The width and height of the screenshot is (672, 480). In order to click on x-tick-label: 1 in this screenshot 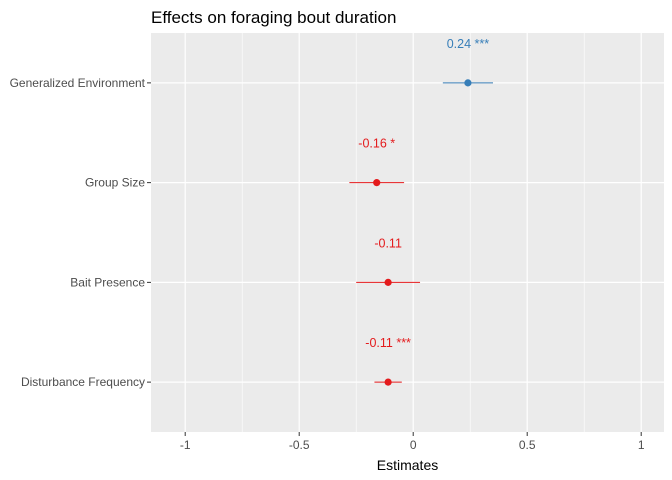, I will do `click(641, 445)`.